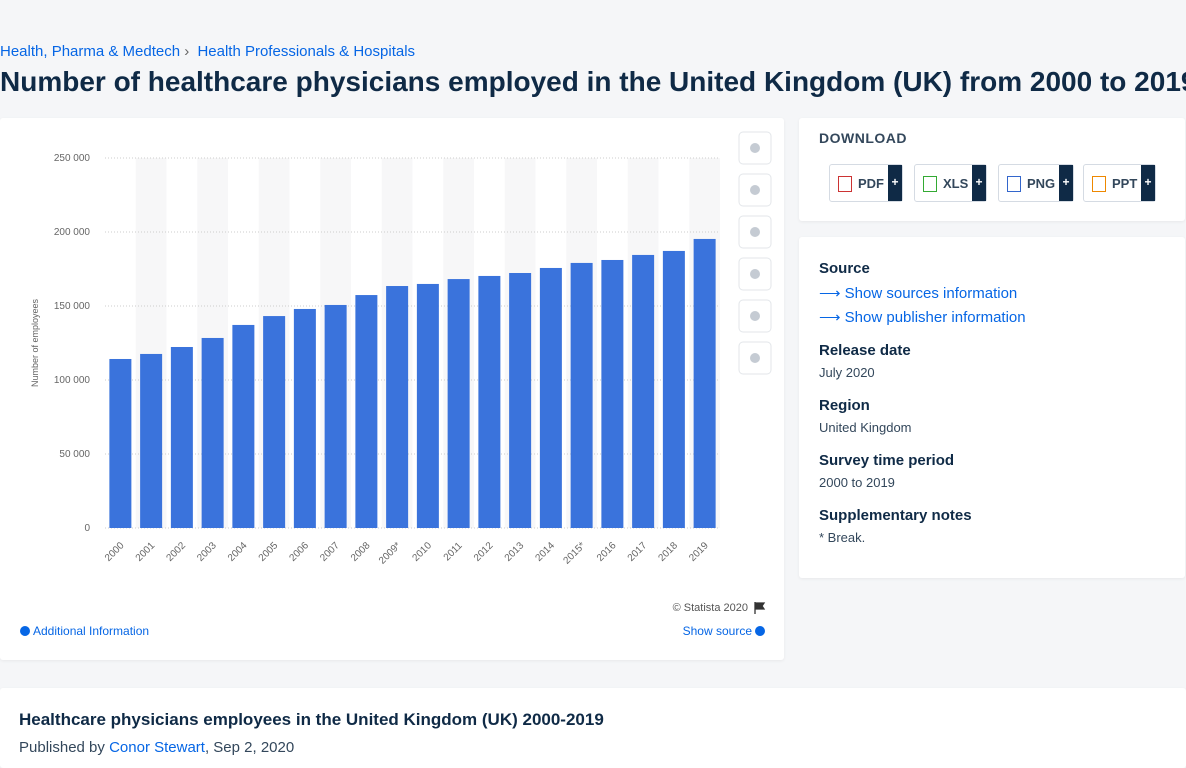 Image resolution: width=1186 pixels, height=768 pixels. I want to click on download-button: XLS +, so click(950, 183).